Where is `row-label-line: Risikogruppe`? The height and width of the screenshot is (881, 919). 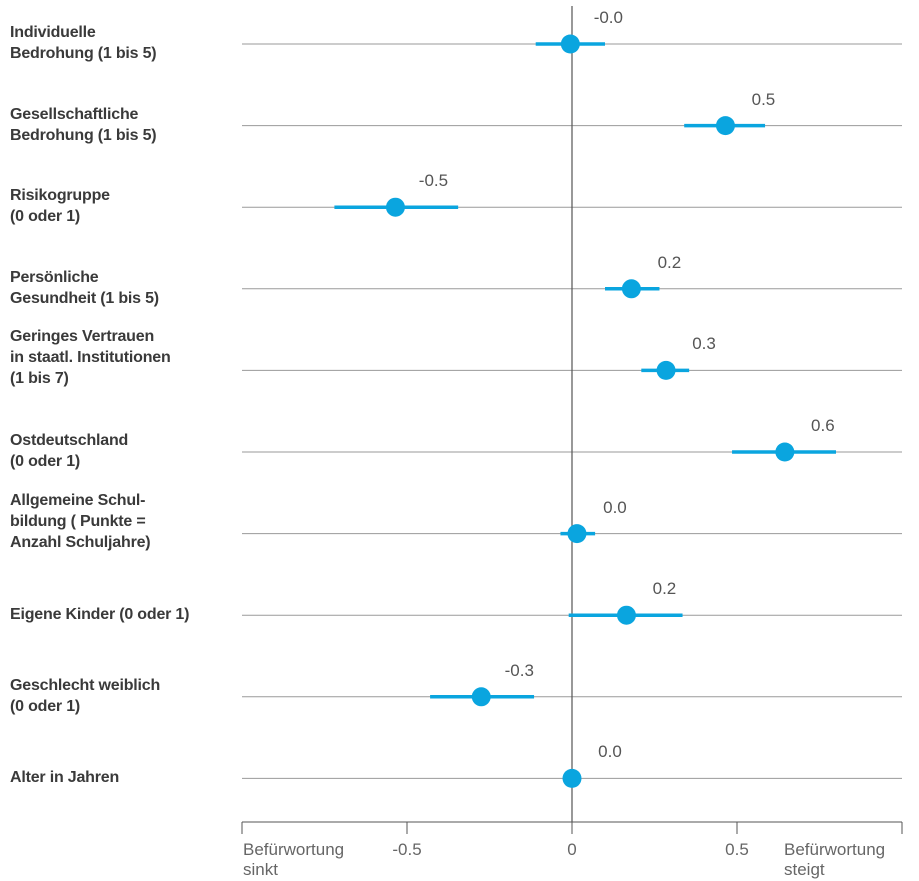
row-label-line: Risikogruppe is located at coordinates (60, 196).